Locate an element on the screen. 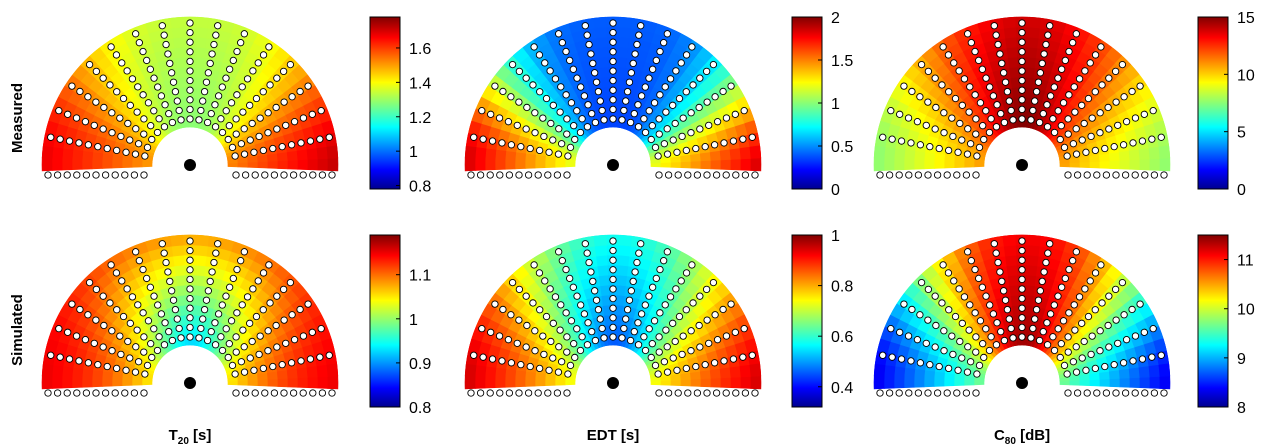 This screenshot has height=447, width=1269. column-label-t20-unit: [s] is located at coordinates (200, 435).